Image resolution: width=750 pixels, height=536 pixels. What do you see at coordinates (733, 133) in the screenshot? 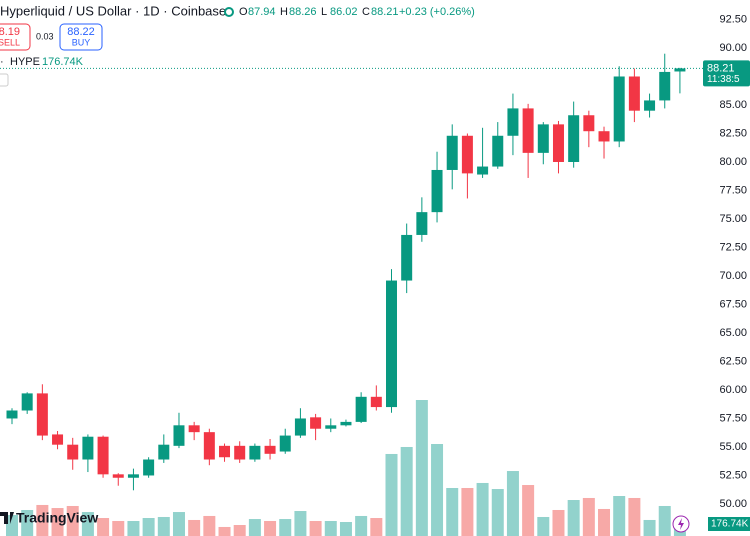
I see `y-tick-label: 82.50` at bounding box center [733, 133].